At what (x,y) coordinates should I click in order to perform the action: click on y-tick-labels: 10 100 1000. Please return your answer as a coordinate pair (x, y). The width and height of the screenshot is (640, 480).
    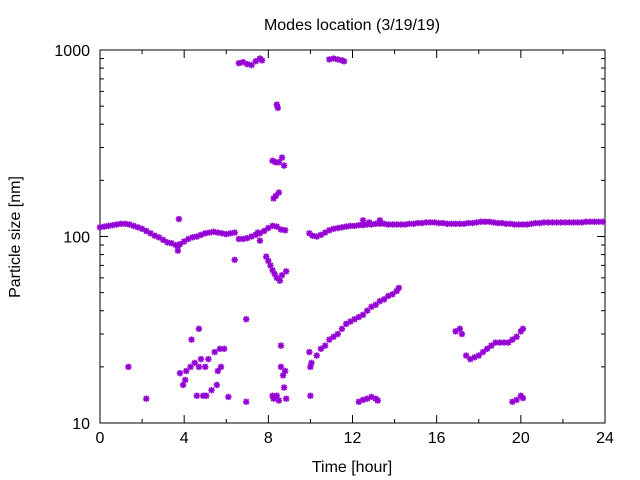
    Looking at the image, I should click on (72, 238).